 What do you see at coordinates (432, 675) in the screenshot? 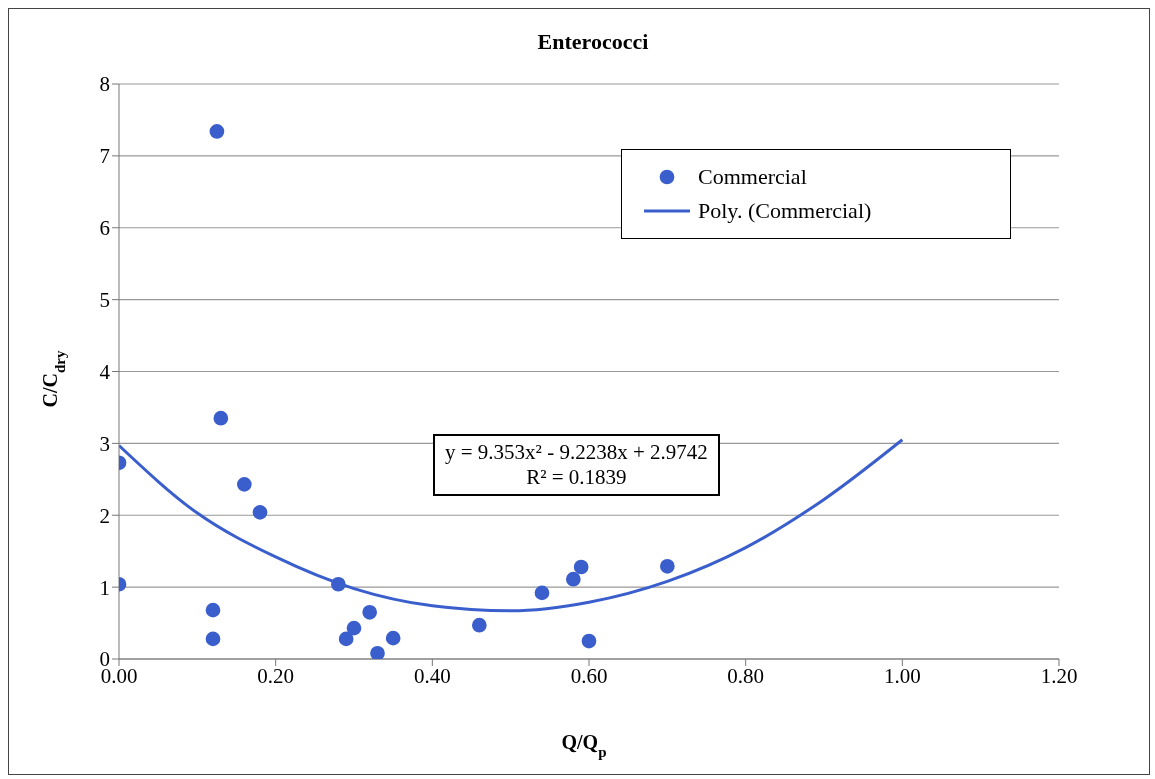
I see `x-tick-label: 0.40` at bounding box center [432, 675].